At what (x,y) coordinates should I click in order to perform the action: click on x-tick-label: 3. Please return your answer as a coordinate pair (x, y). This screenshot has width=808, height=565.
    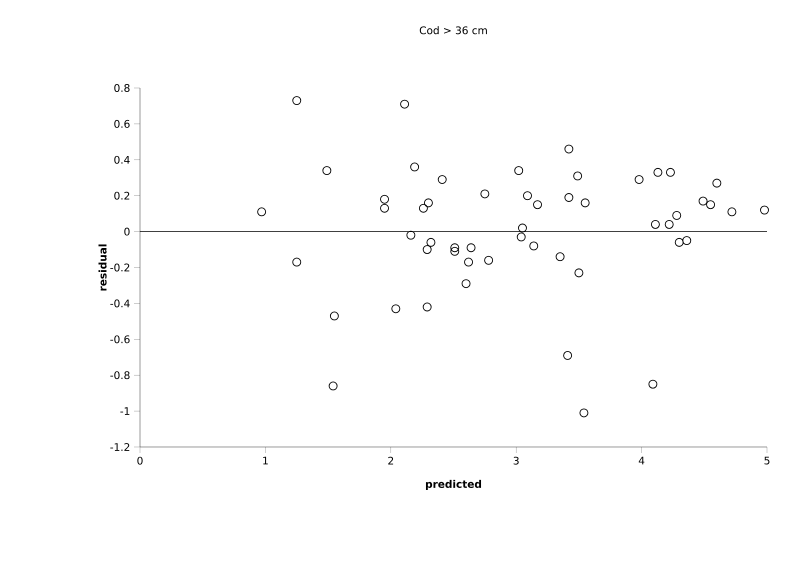
    Looking at the image, I should click on (516, 460).